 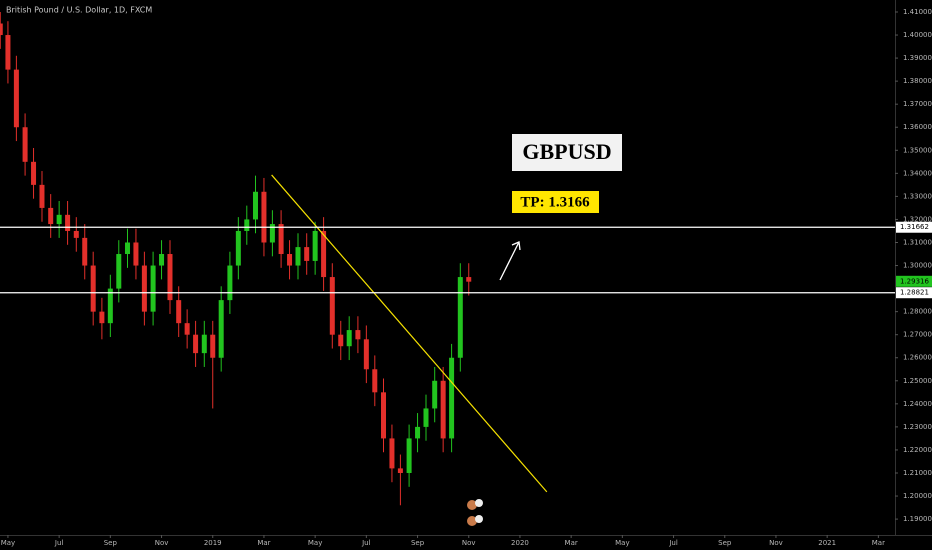 What do you see at coordinates (917, 335) in the screenshot?
I see `y-tick-label: 1.27000` at bounding box center [917, 335].